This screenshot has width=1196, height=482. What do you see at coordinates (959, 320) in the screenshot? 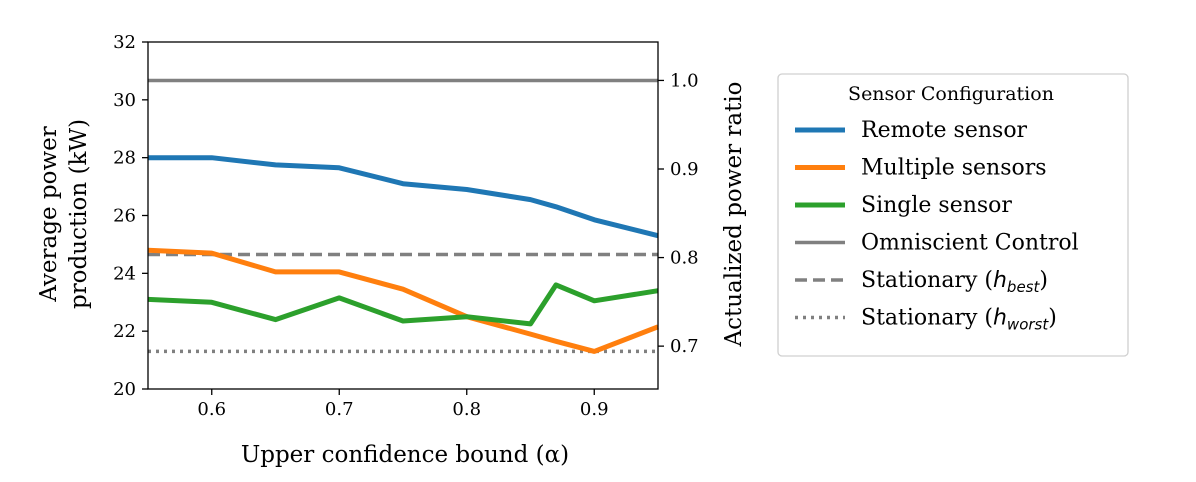
I see `legend-label-5: Stationary (hworst)` at bounding box center [959, 320].